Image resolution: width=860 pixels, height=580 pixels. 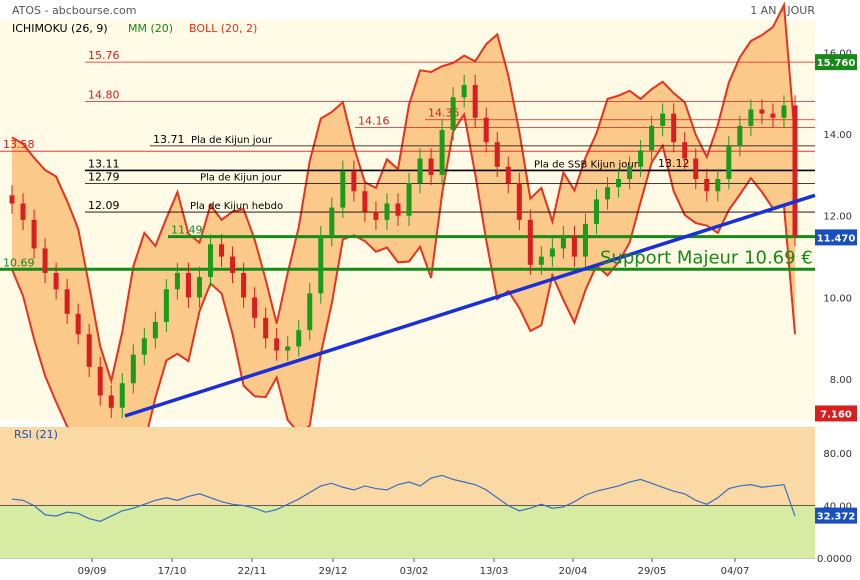 What do you see at coordinates (60, 28) in the screenshot?
I see `legend-ichimoku: ICHIMOKU (26, 9)` at bounding box center [60, 28].